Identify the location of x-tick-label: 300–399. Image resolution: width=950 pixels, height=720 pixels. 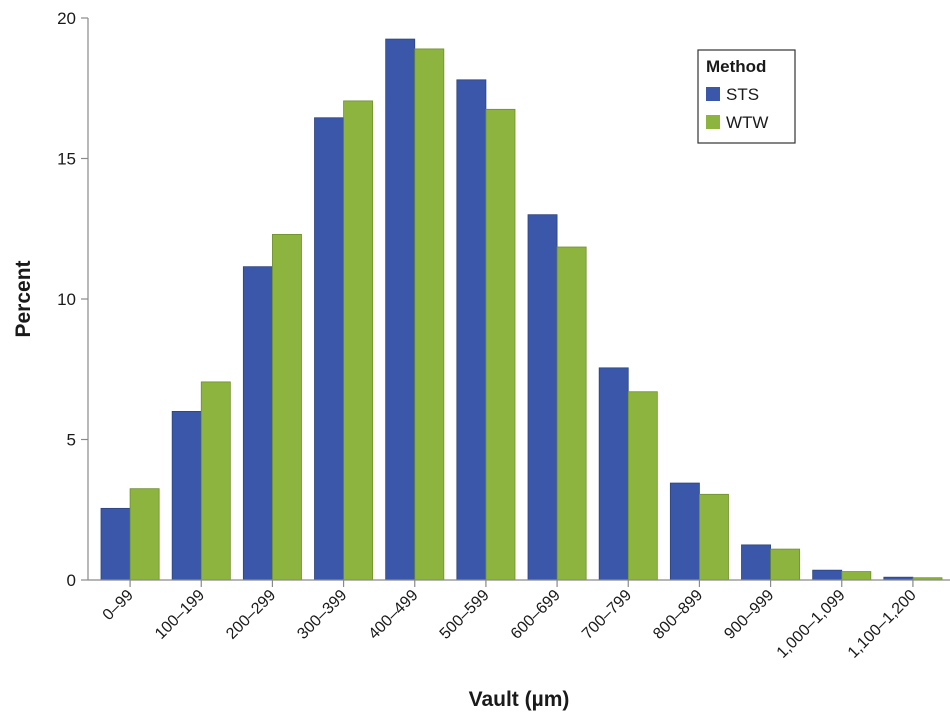
(322, 615).